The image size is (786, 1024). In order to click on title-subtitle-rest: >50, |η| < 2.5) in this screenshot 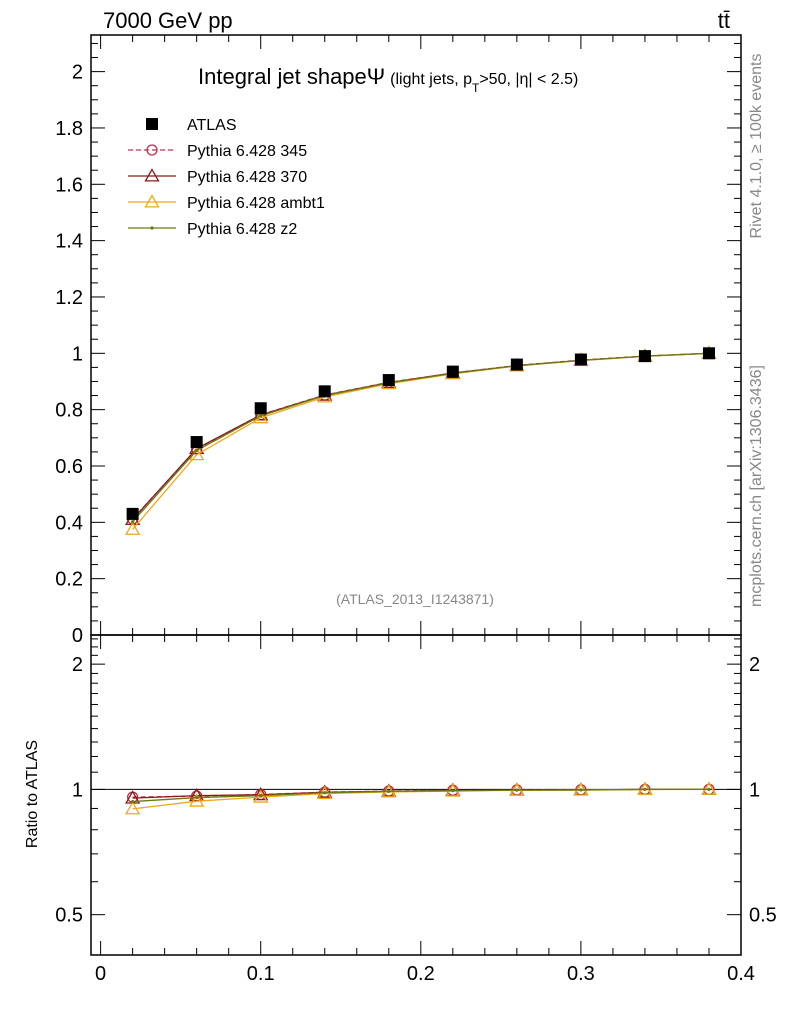, I will do `click(528, 79)`.